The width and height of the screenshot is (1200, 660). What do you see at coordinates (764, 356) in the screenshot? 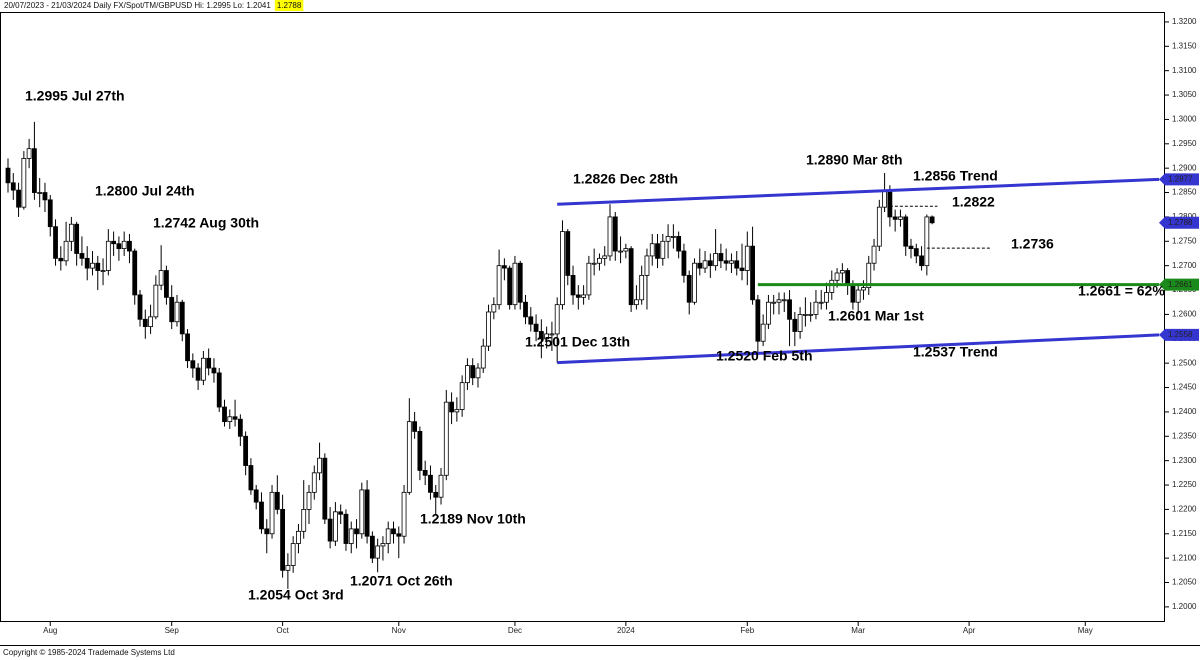
I see `annotation: 1.2520 Feb 5th` at bounding box center [764, 356].